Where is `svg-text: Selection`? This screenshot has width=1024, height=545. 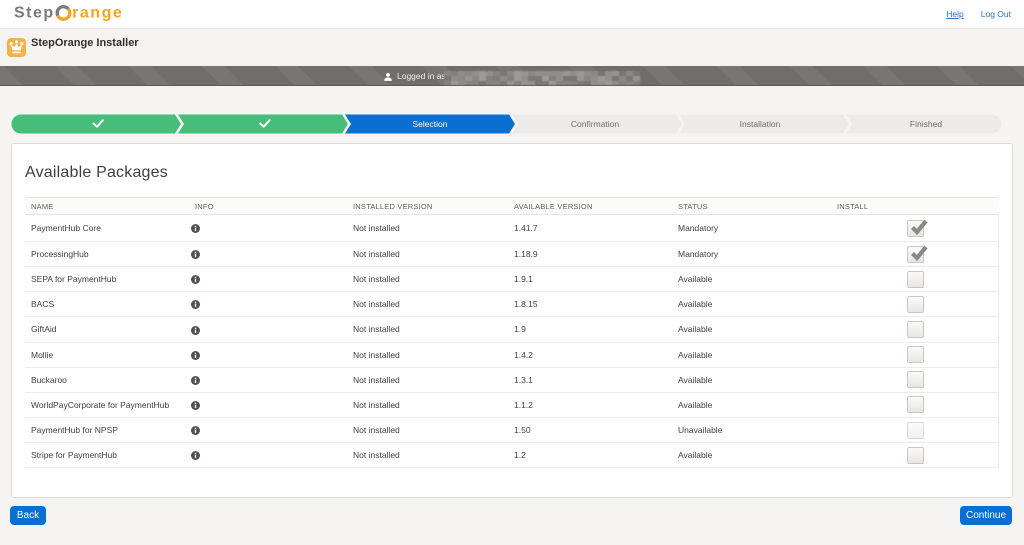 svg-text: Selection is located at coordinates (430, 124).